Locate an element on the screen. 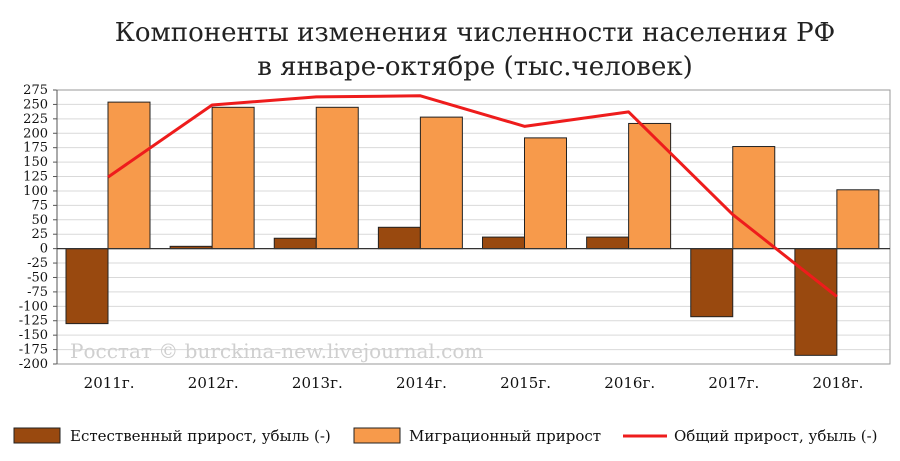  y-tick-label: 225 is located at coordinates (35, 119).